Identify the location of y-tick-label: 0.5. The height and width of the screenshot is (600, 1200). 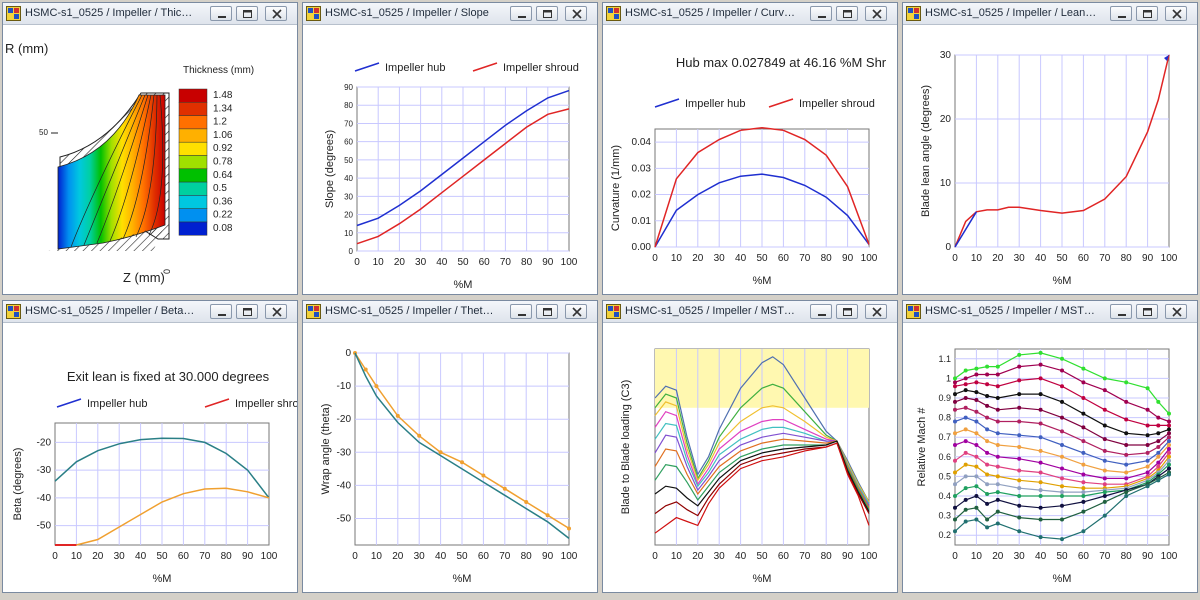
(944, 476).